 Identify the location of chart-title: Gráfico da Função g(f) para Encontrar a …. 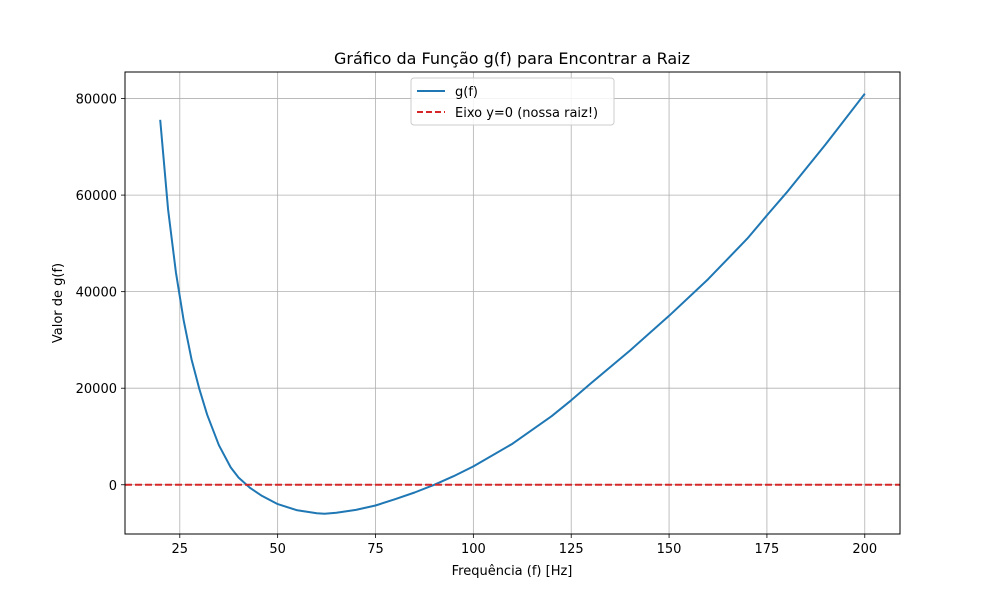
(512, 58).